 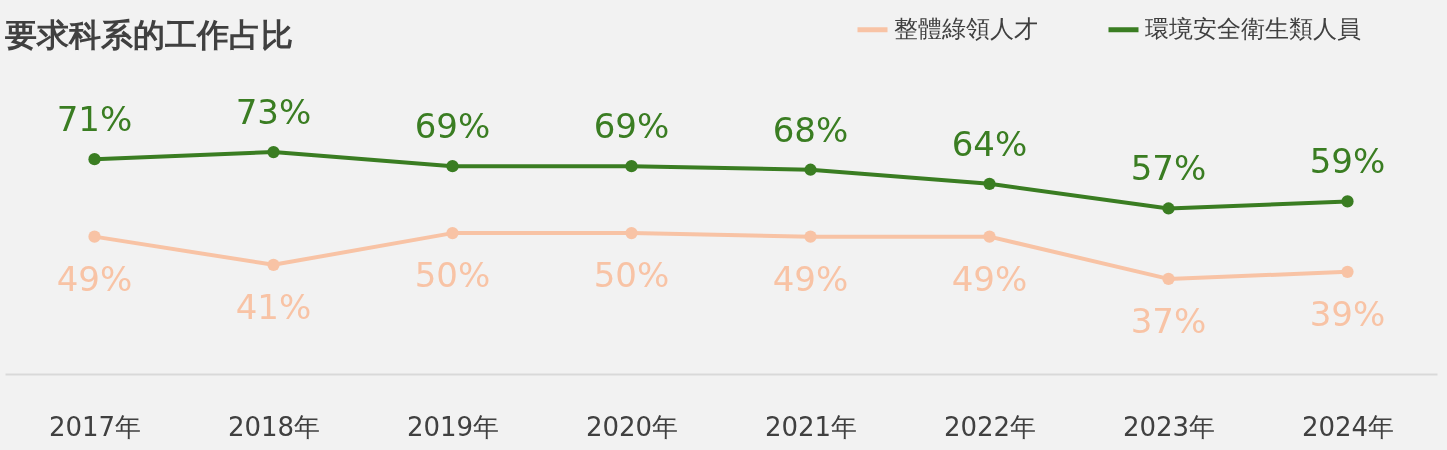 I want to click on legend-label: 整體綠領人才, so click(x=966, y=28).